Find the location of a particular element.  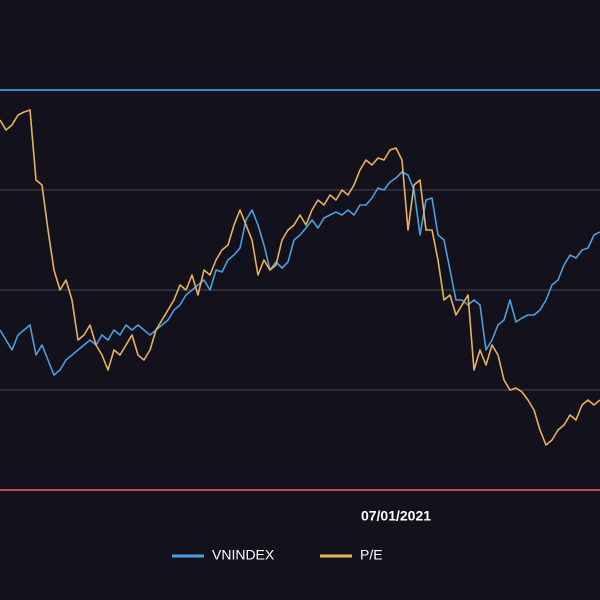

legend-label: VNINDEX is located at coordinates (243, 555).